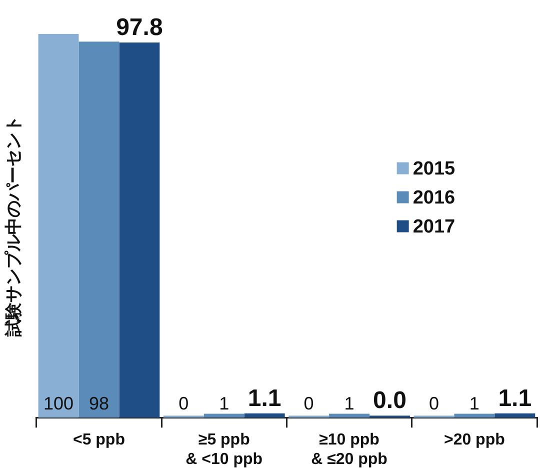 This screenshot has height=472, width=541. Describe the element at coordinates (99, 440) in the screenshot. I see `x-tick-label: <5 ppb` at that location.